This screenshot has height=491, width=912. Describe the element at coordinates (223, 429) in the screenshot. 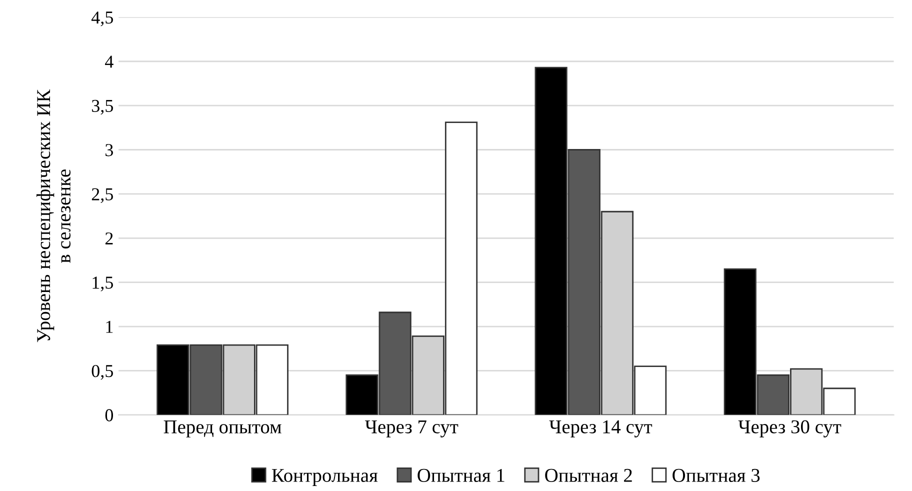

I see `x-tick-label: Перед опытом` at that location.